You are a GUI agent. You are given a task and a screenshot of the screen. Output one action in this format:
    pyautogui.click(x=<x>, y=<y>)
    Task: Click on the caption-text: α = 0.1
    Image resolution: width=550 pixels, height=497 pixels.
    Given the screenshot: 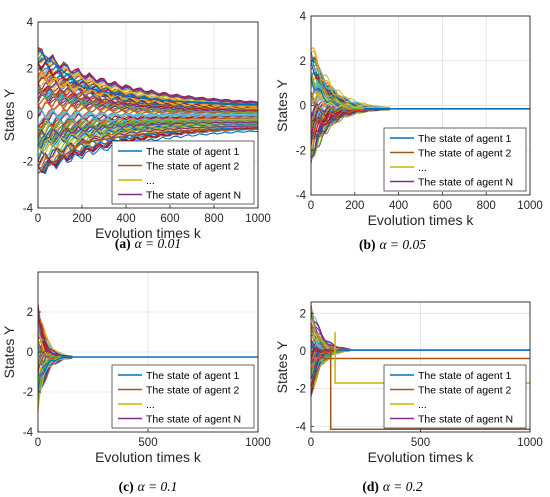 What is the action you would take?
    pyautogui.click(x=158, y=486)
    